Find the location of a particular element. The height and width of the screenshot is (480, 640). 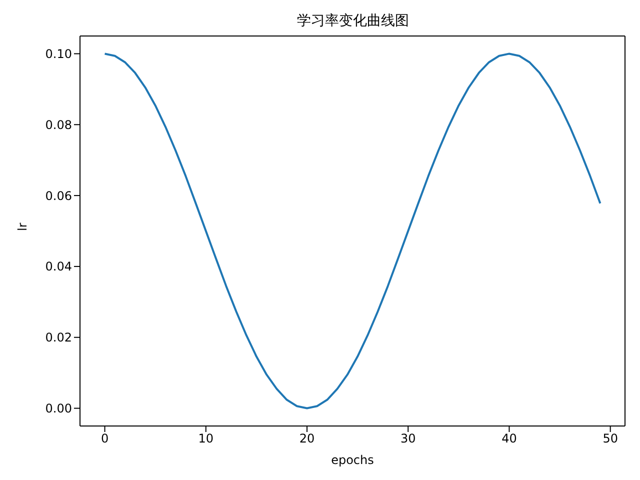

y-tick-label: 0.10 is located at coordinates (58, 53).